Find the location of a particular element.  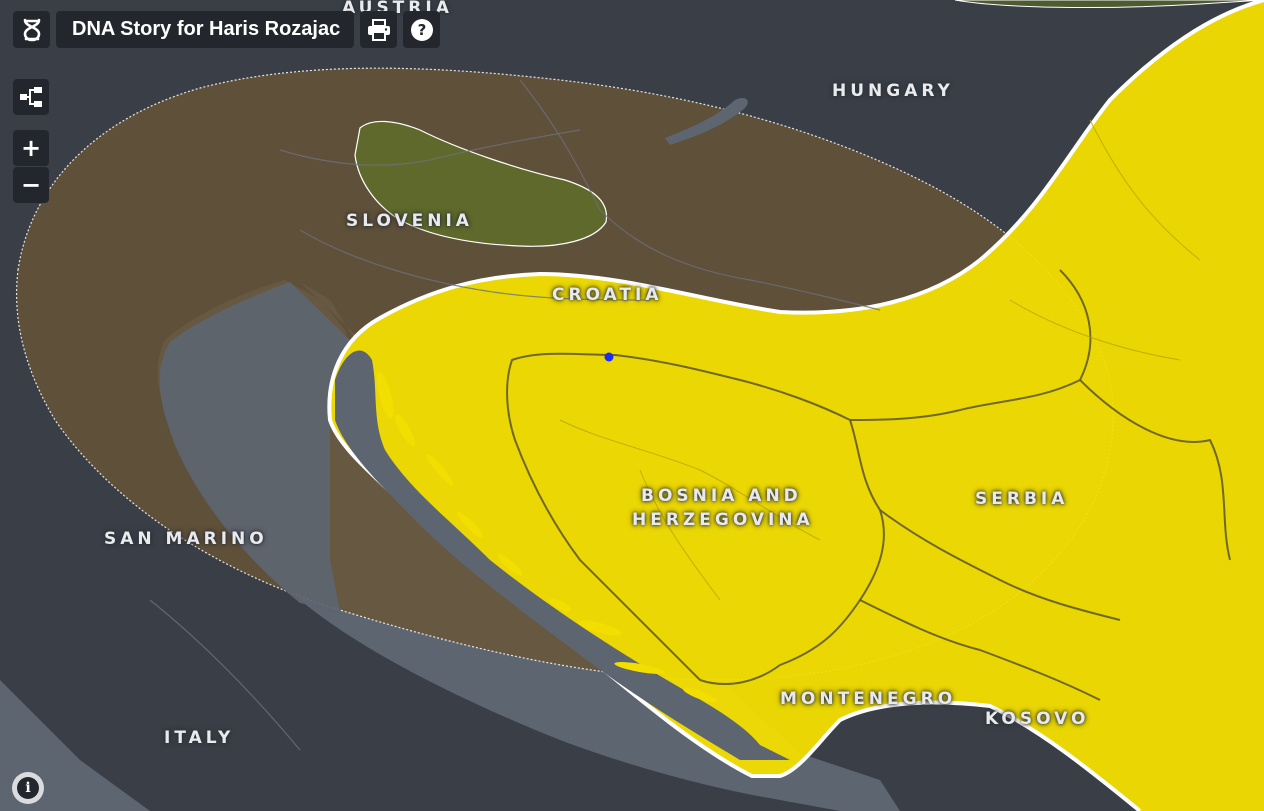

label-bosnia-line2: HERZEGOVINA is located at coordinates (723, 520).